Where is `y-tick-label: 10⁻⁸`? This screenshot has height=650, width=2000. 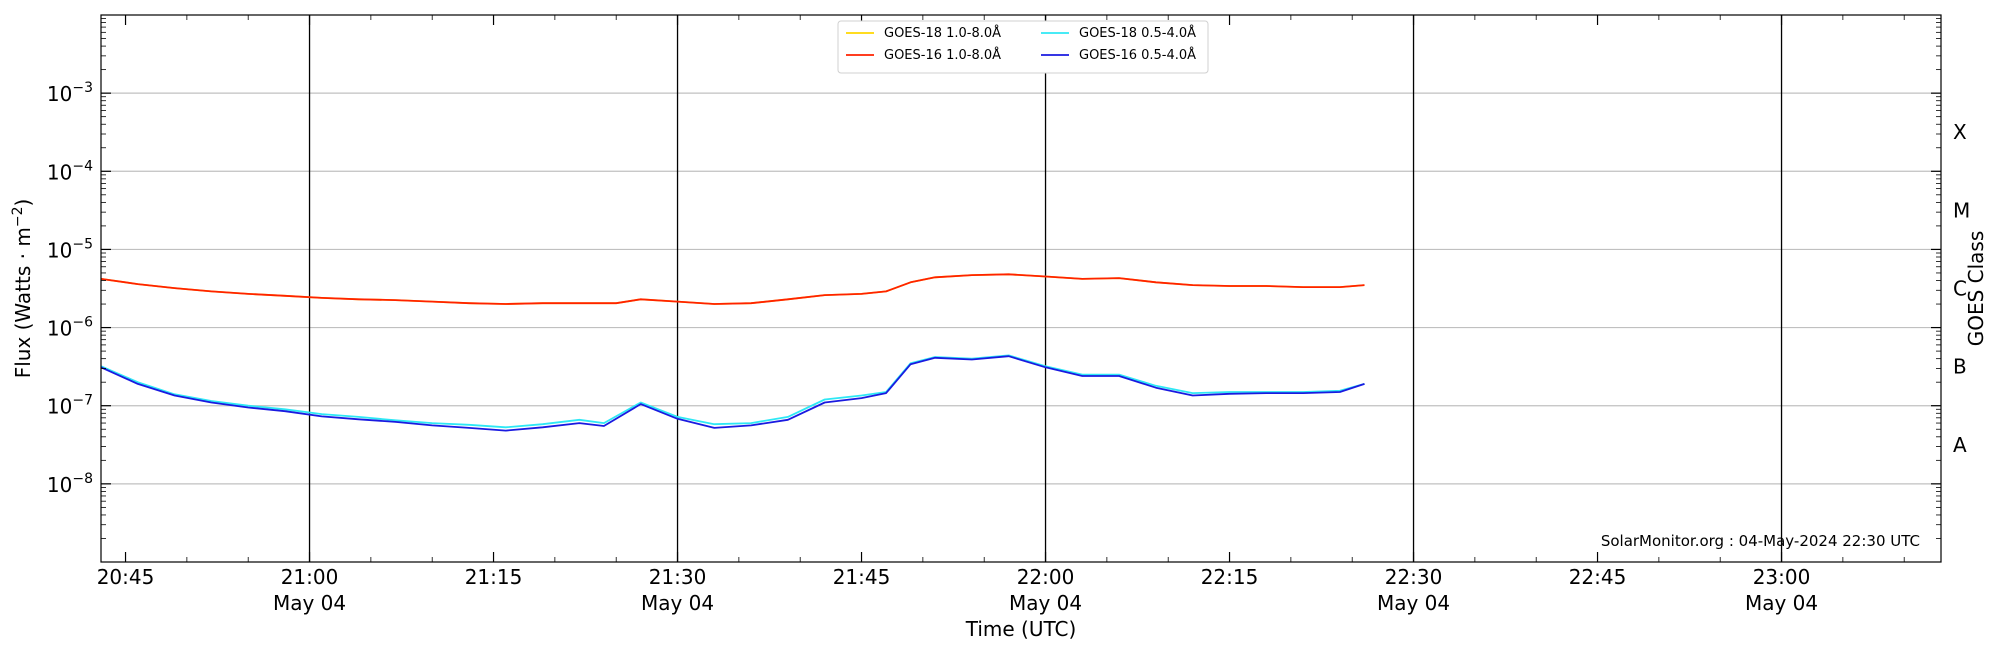 y-tick-label: 10⁻⁸ is located at coordinates (70, 484).